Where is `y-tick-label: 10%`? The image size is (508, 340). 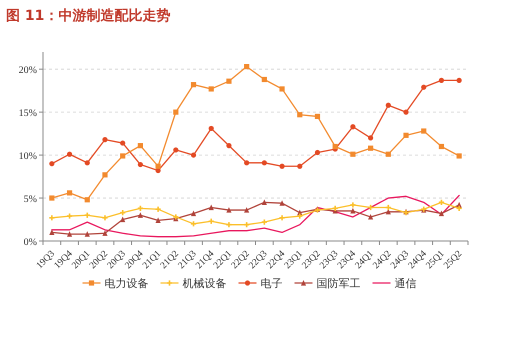 y-tick-label: 10% is located at coordinates (27, 156).